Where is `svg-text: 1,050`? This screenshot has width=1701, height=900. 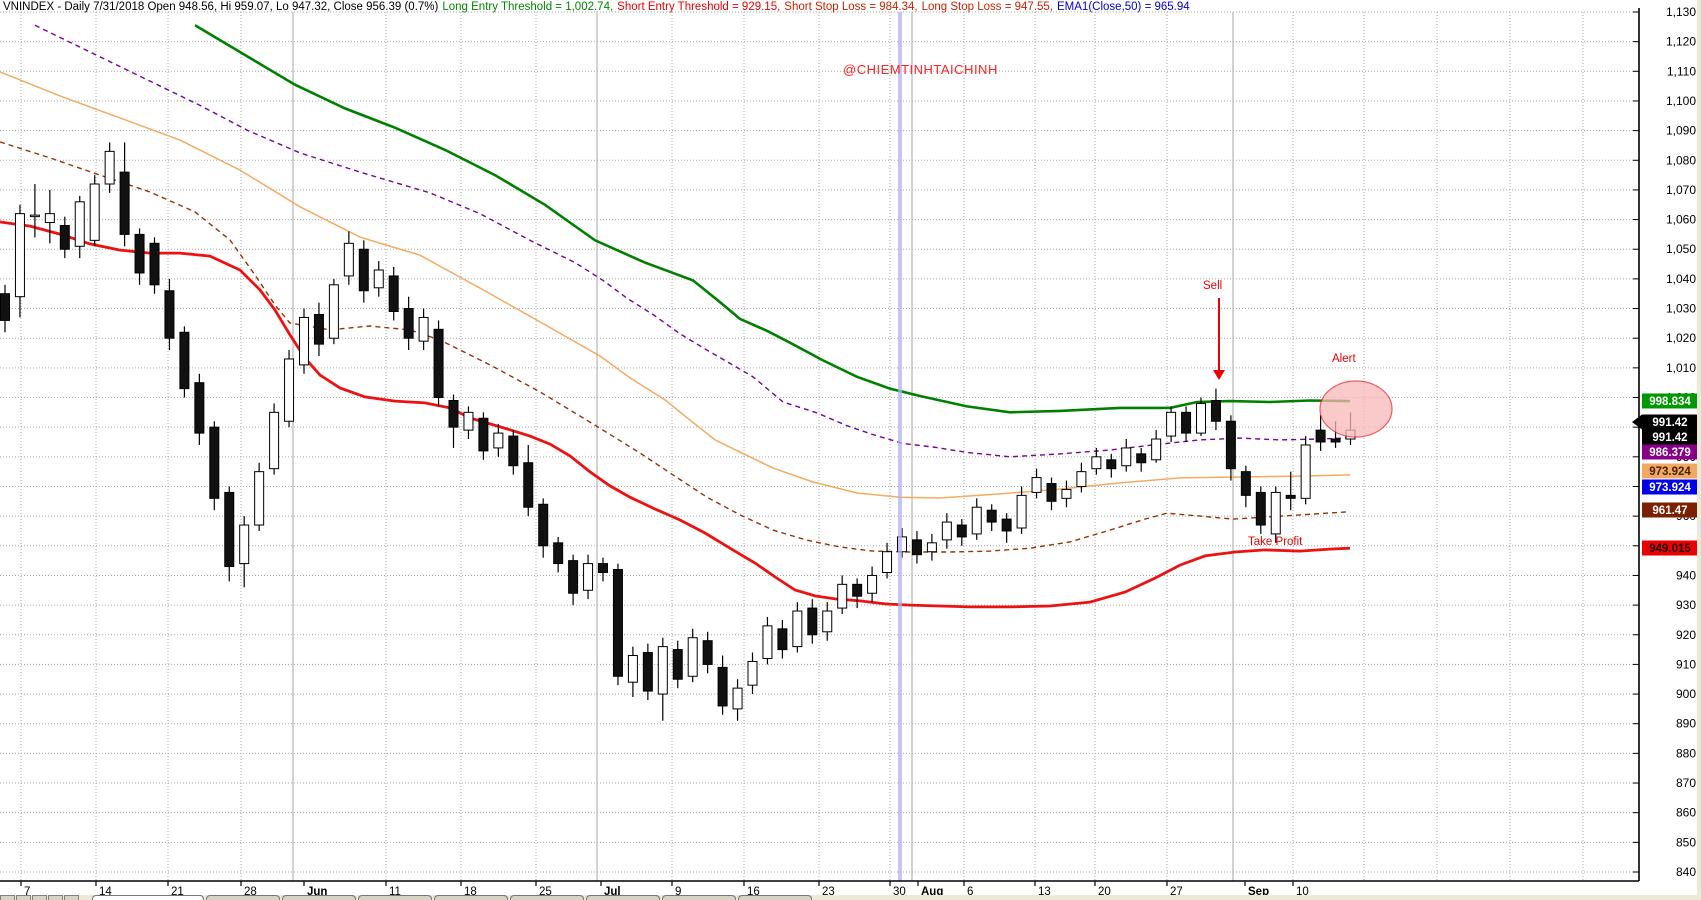 svg-text: 1,050 is located at coordinates (1681, 249).